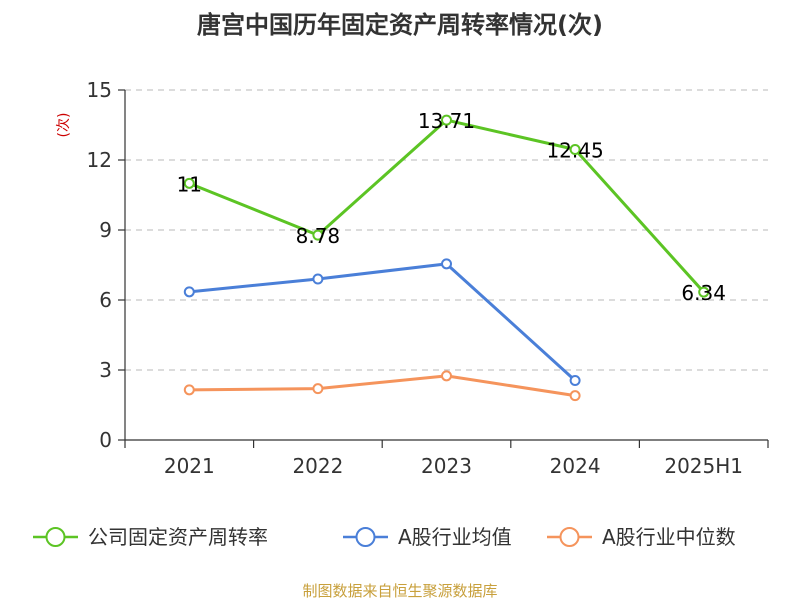 This screenshot has width=800, height=600. Describe the element at coordinates (399, 591) in the screenshot. I see `source-note: 制图数据来自恒生聚源数据库` at that location.